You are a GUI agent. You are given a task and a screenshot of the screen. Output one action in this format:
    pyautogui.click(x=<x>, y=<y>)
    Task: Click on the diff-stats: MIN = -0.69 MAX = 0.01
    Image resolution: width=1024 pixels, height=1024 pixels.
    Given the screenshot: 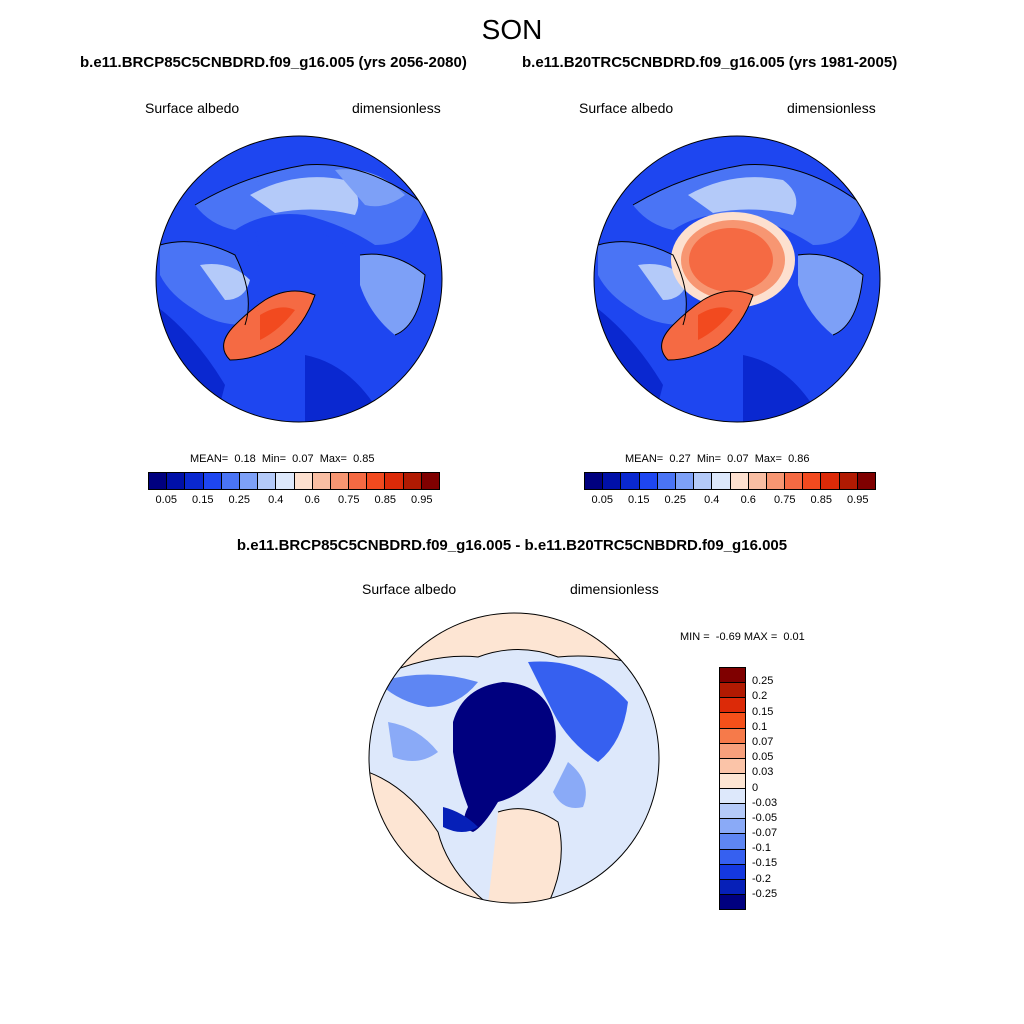 What is the action you would take?
    pyautogui.click(x=742, y=637)
    